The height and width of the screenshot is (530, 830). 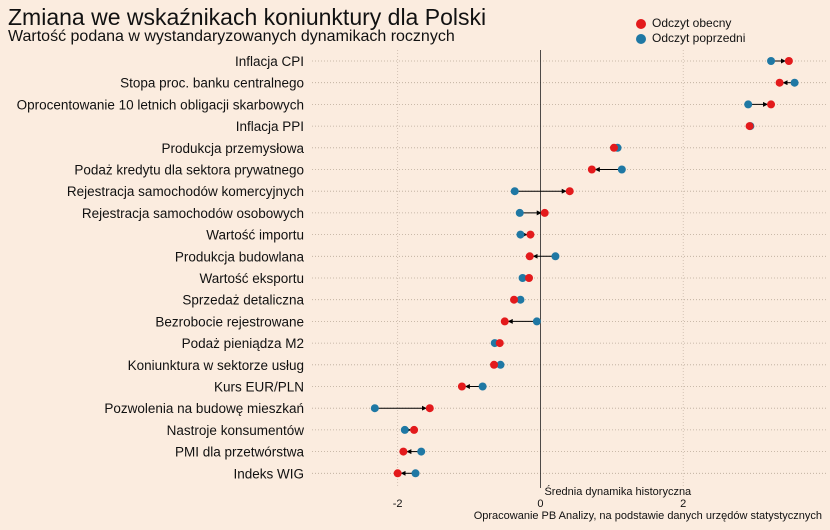 I want to click on category-label: Rejestracja samochodów osobowych, so click(x=193, y=213).